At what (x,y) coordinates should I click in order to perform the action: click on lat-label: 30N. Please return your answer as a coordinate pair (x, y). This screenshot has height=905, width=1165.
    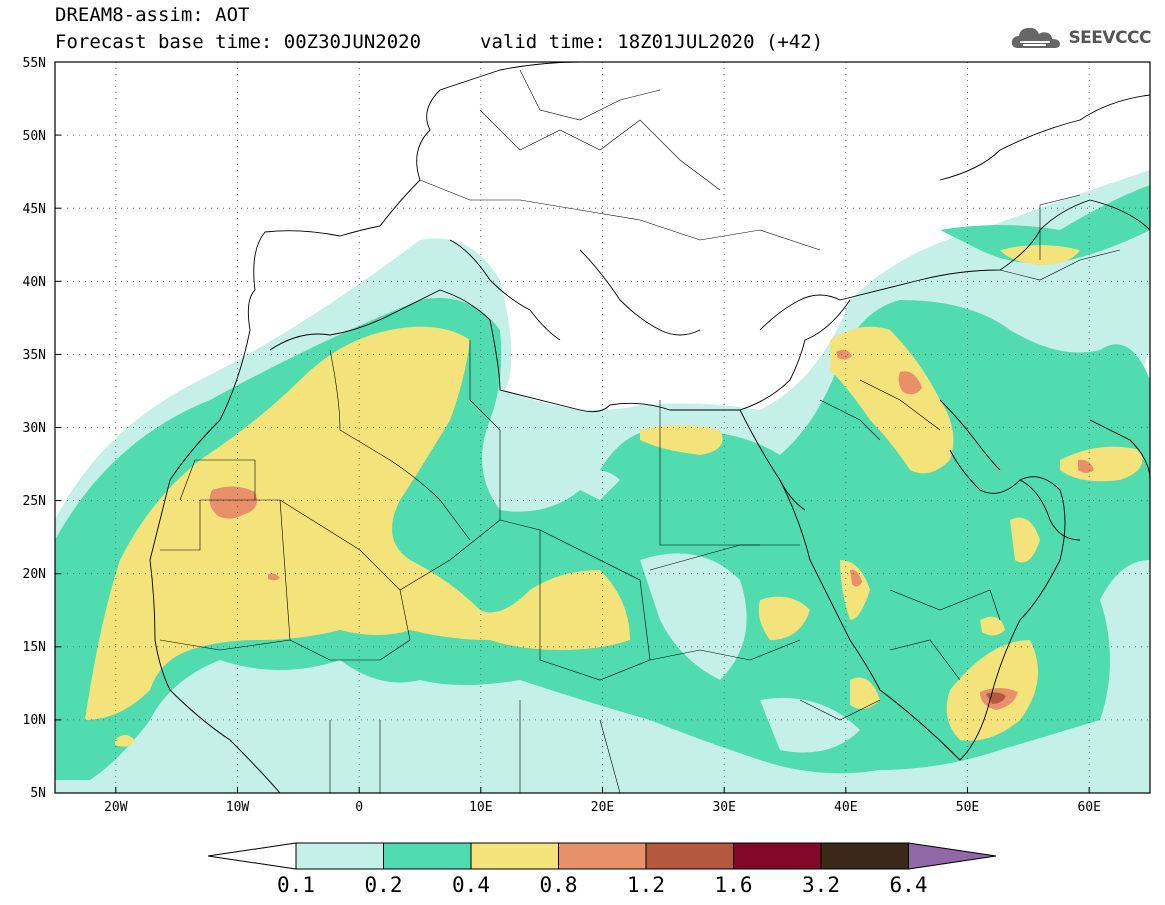
    Looking at the image, I should click on (34, 428).